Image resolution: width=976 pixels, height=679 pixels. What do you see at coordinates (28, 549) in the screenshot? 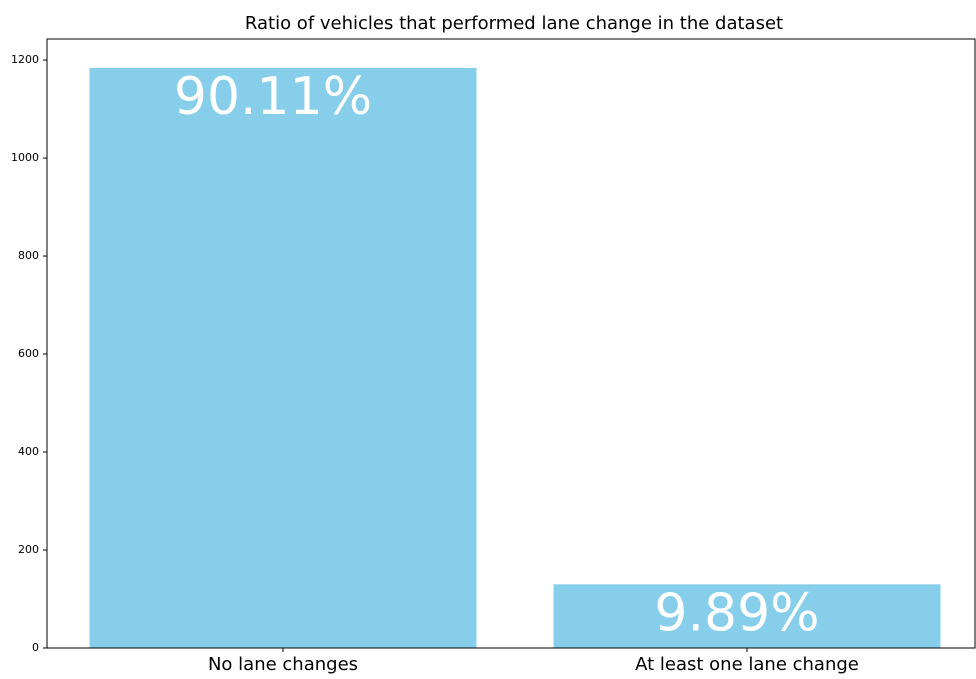
I see `y-tick-label: 200` at bounding box center [28, 549].